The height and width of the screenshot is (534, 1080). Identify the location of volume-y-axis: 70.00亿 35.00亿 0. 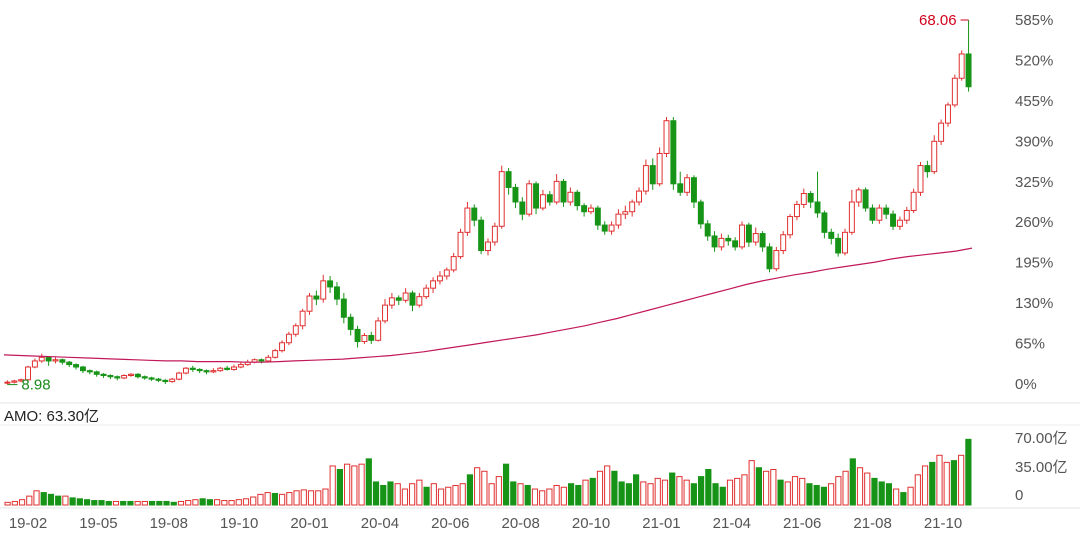
(1041, 467).